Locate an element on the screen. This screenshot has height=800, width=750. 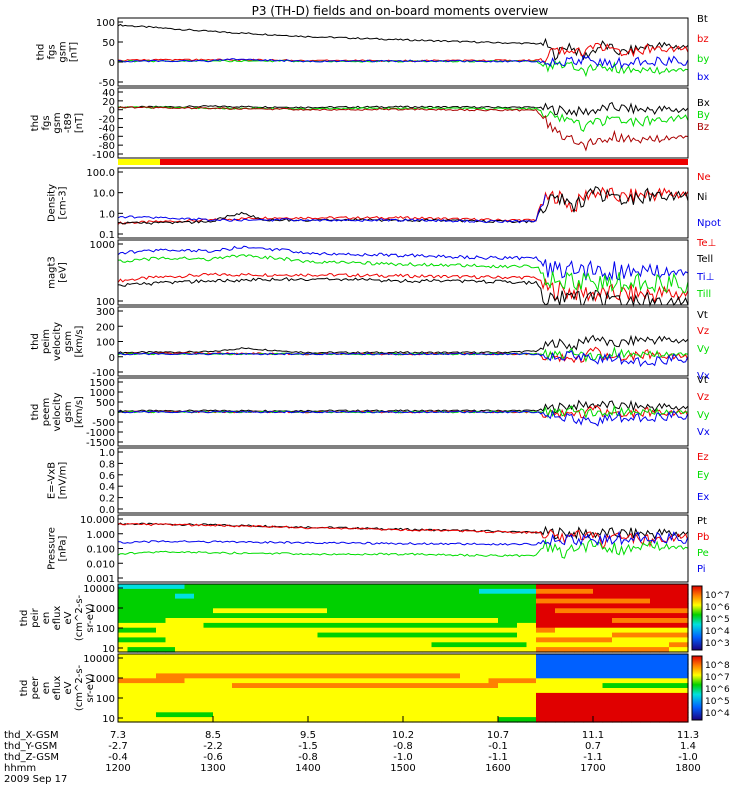
legend-peem_v-0: Vt is located at coordinates (702, 380).